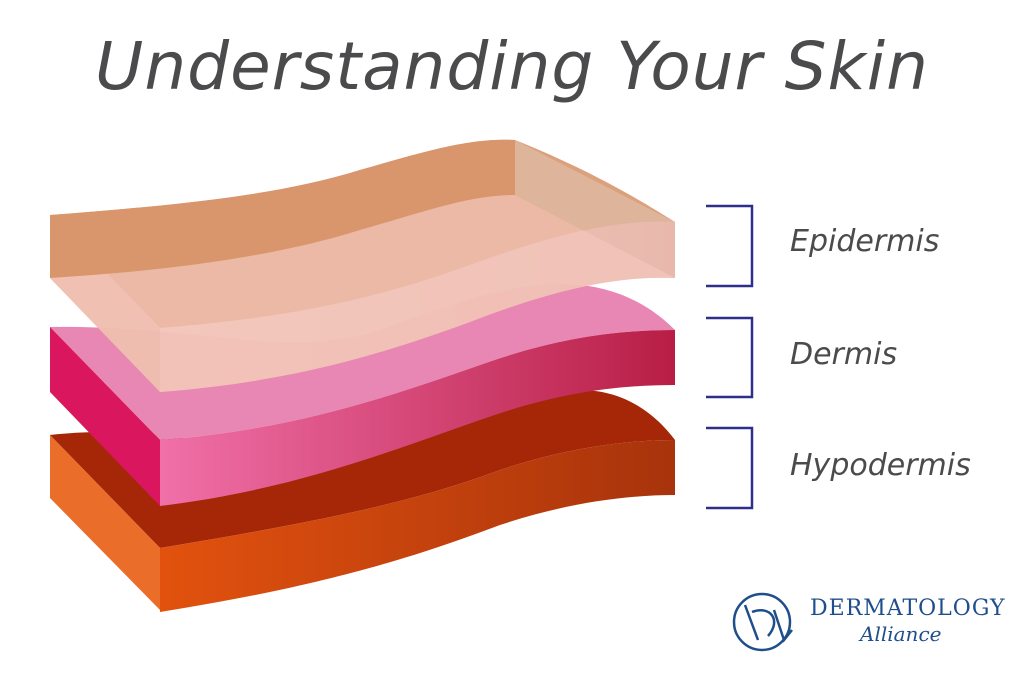  Describe the element at coordinates (762, 622) in the screenshot. I see `logo-emblem` at that location.